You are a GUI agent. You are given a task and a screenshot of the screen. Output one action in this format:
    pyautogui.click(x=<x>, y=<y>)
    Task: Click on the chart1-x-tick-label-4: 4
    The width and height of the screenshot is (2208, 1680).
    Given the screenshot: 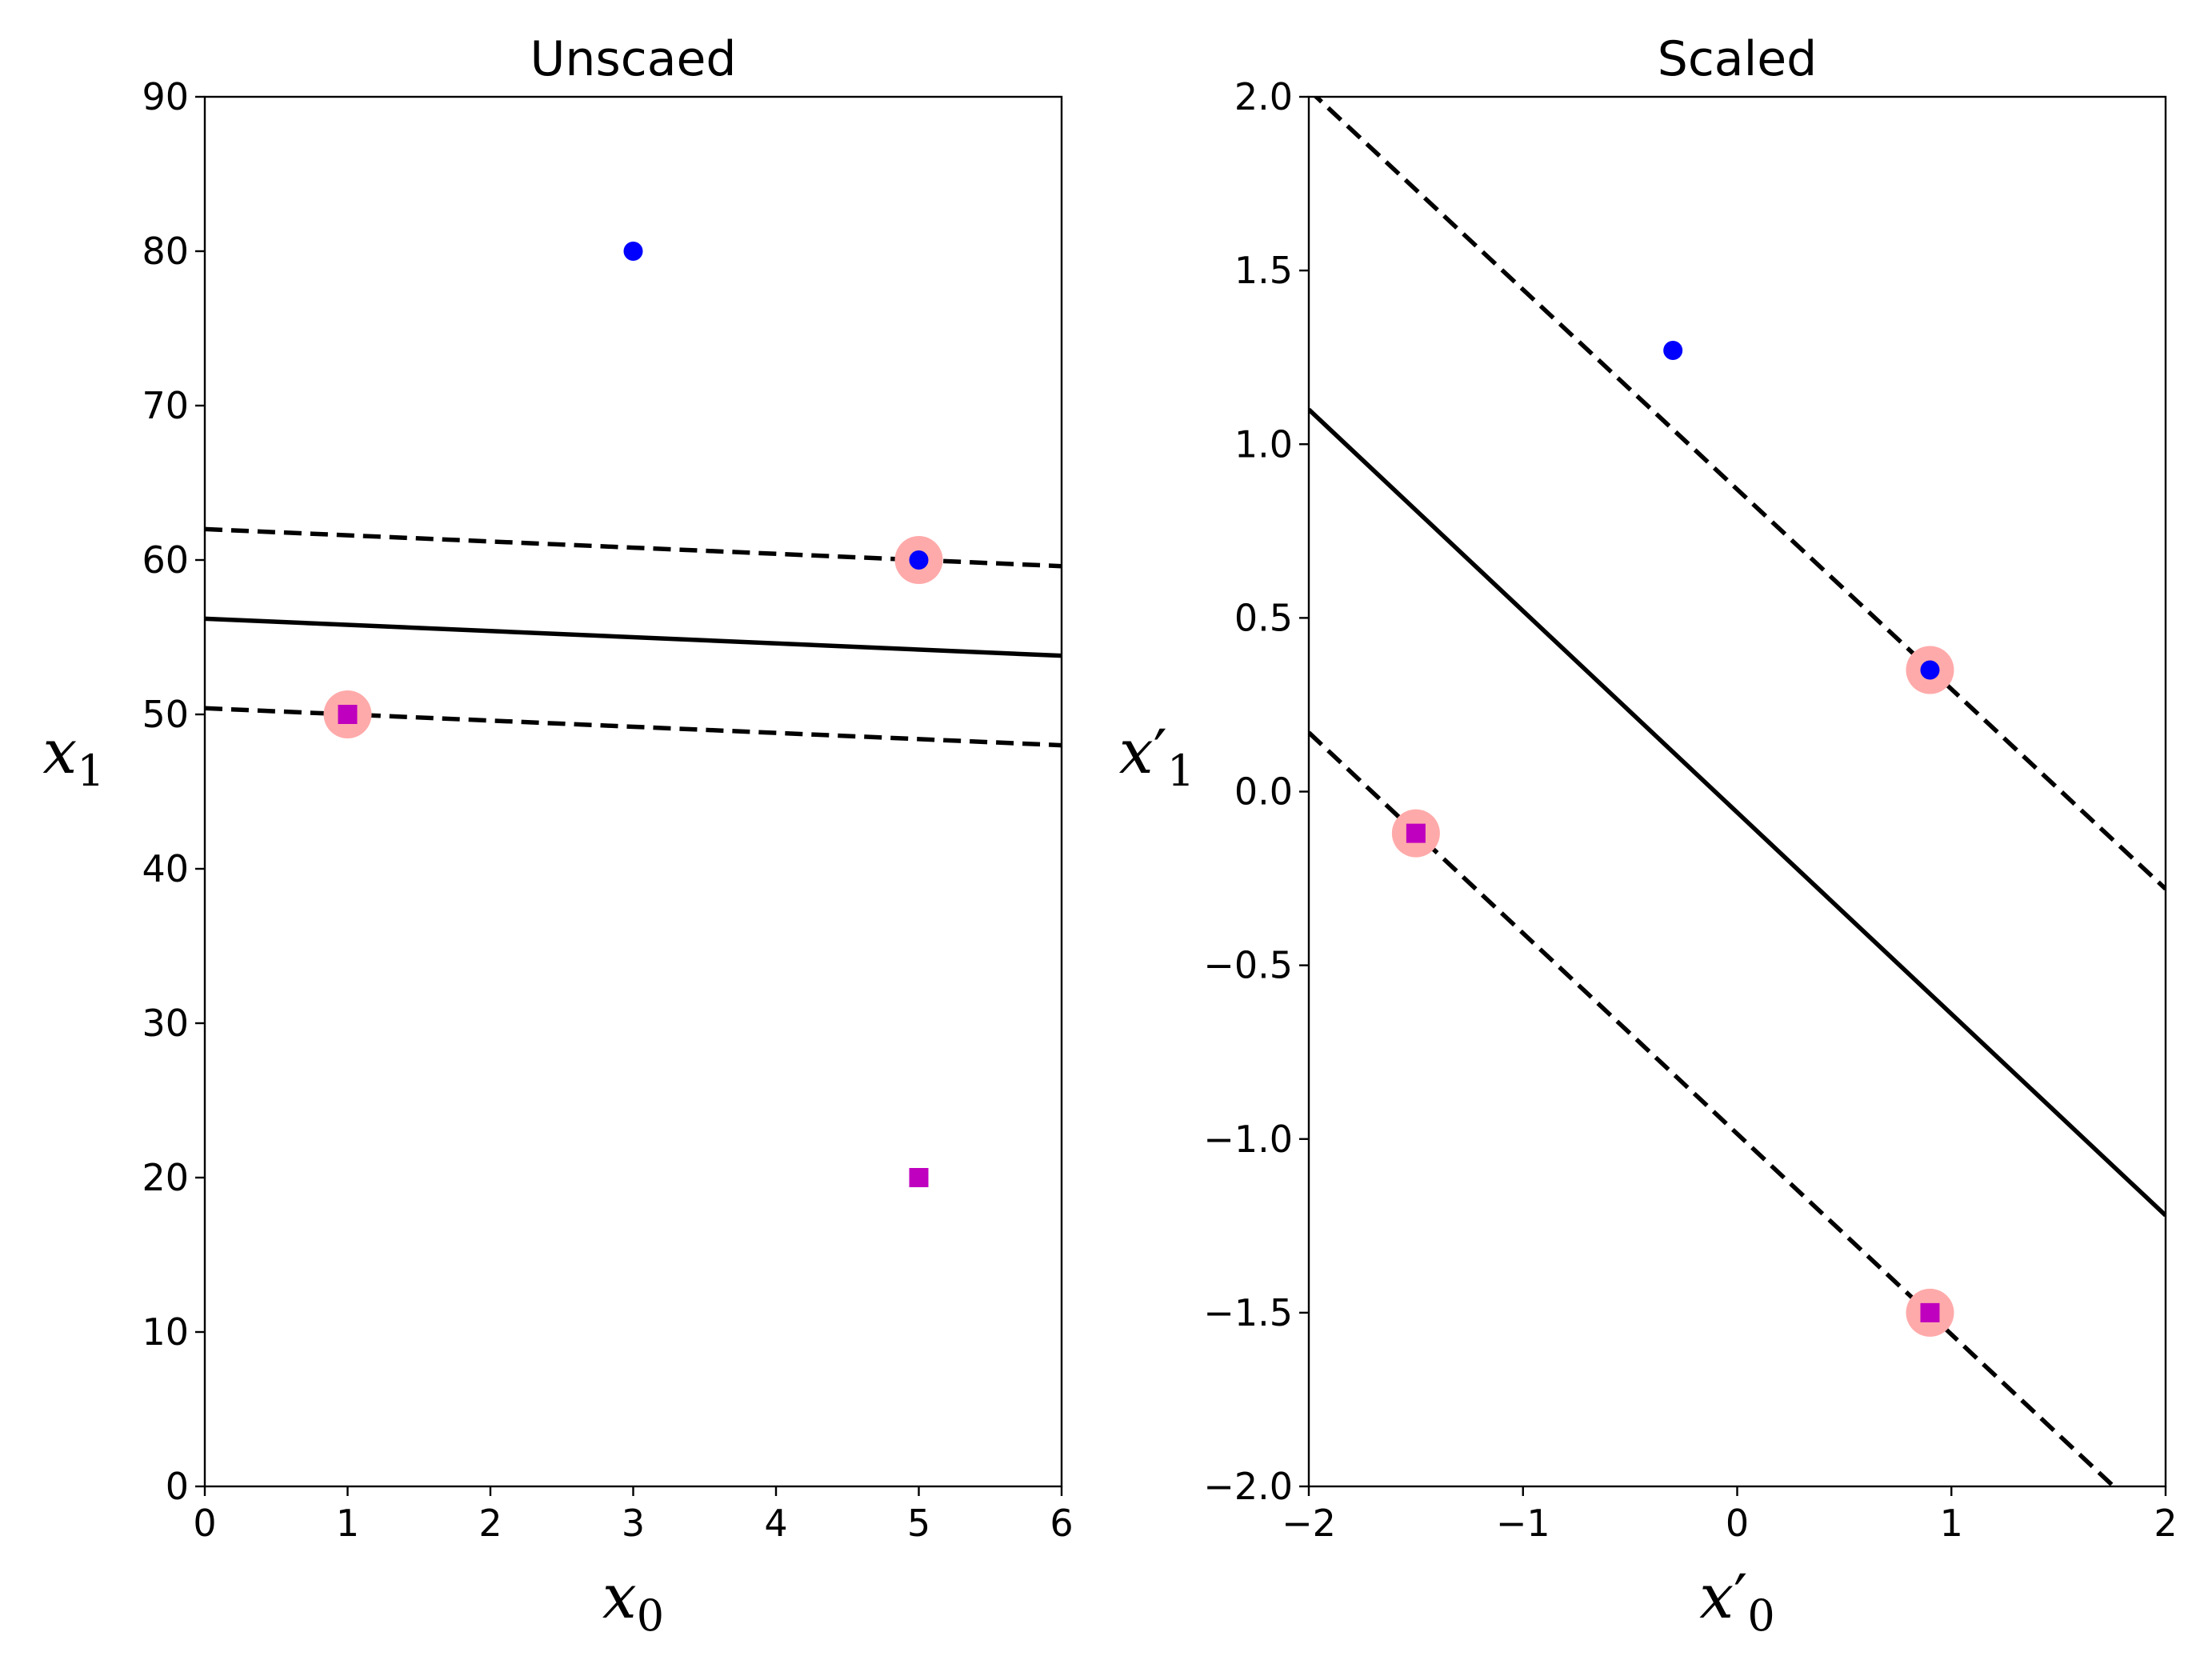 What is the action you would take?
    pyautogui.click(x=775, y=1523)
    